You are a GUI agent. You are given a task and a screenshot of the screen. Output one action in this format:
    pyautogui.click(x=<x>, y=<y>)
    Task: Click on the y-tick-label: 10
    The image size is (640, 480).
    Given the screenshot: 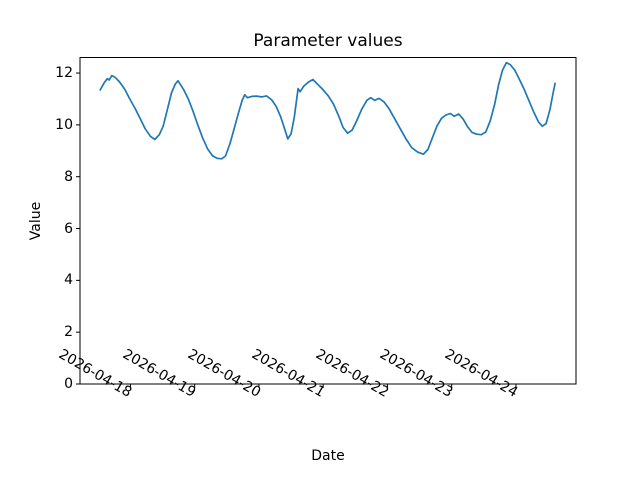 What is the action you would take?
    pyautogui.click(x=64, y=124)
    